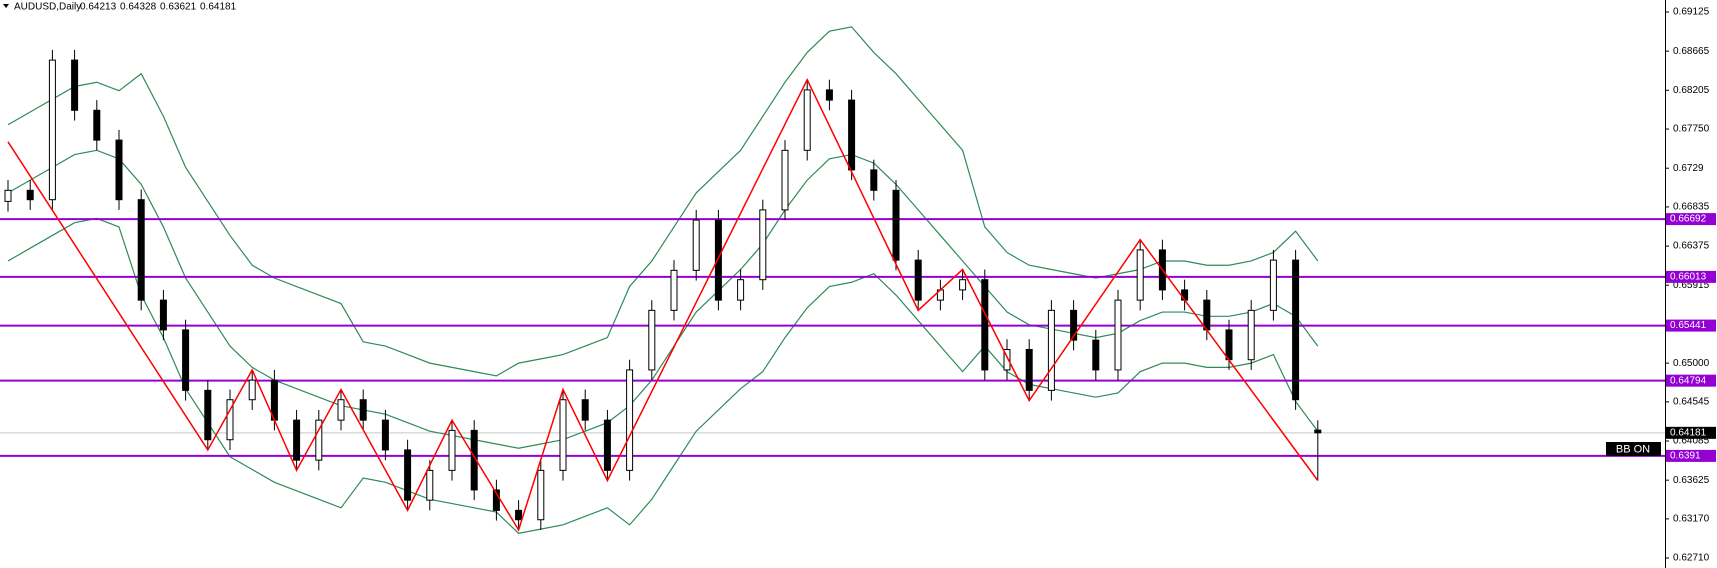 The height and width of the screenshot is (568, 1717). I want to click on y-tick-label: 0.63625, so click(1691, 480).